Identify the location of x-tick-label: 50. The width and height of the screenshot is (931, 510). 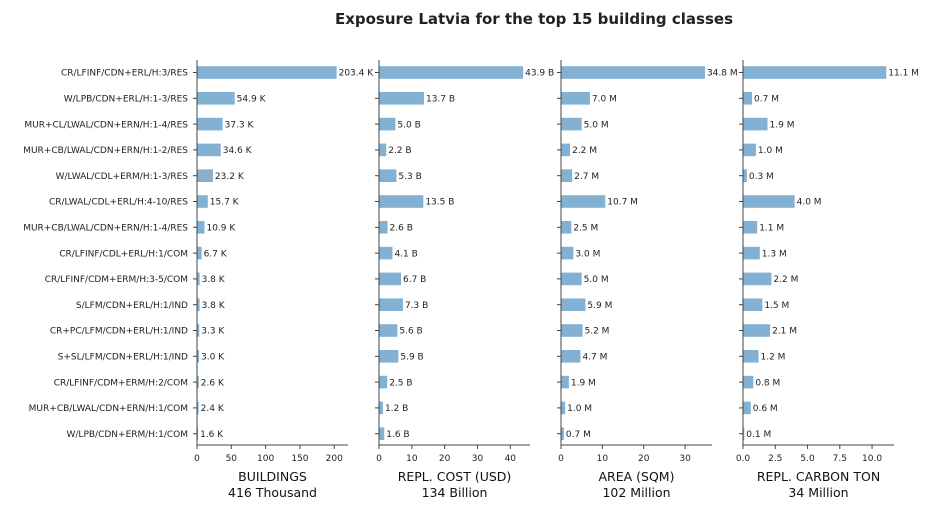
(232, 459).